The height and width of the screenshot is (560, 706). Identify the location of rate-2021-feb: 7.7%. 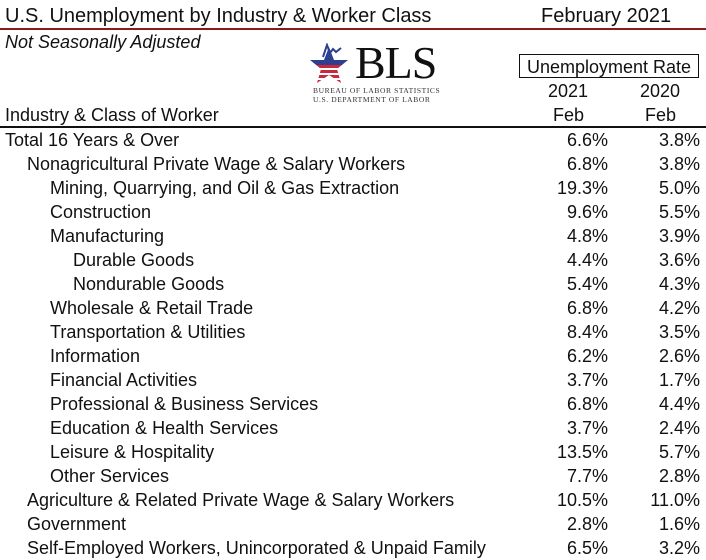
(587, 476).